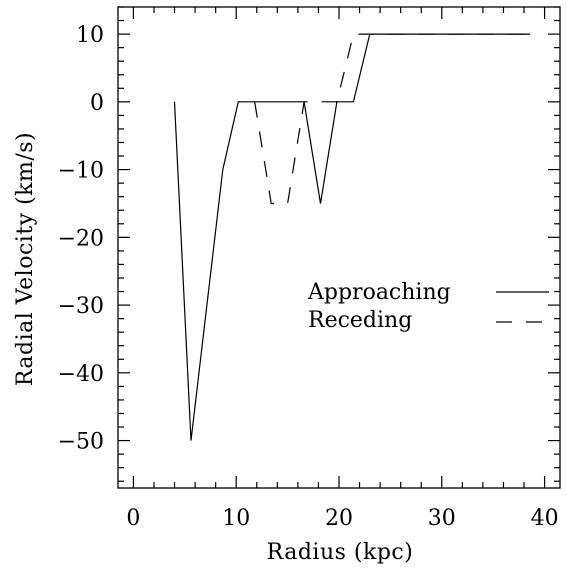  What do you see at coordinates (379, 292) in the screenshot?
I see `legend-label-approaching: Approaching` at bounding box center [379, 292].